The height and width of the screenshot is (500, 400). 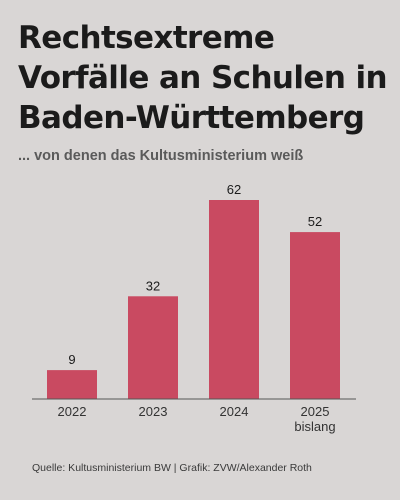 What do you see at coordinates (197, 419) in the screenshot?
I see `x-tick-labels-group: 2022 2023 2024 2025 bislang` at bounding box center [197, 419].